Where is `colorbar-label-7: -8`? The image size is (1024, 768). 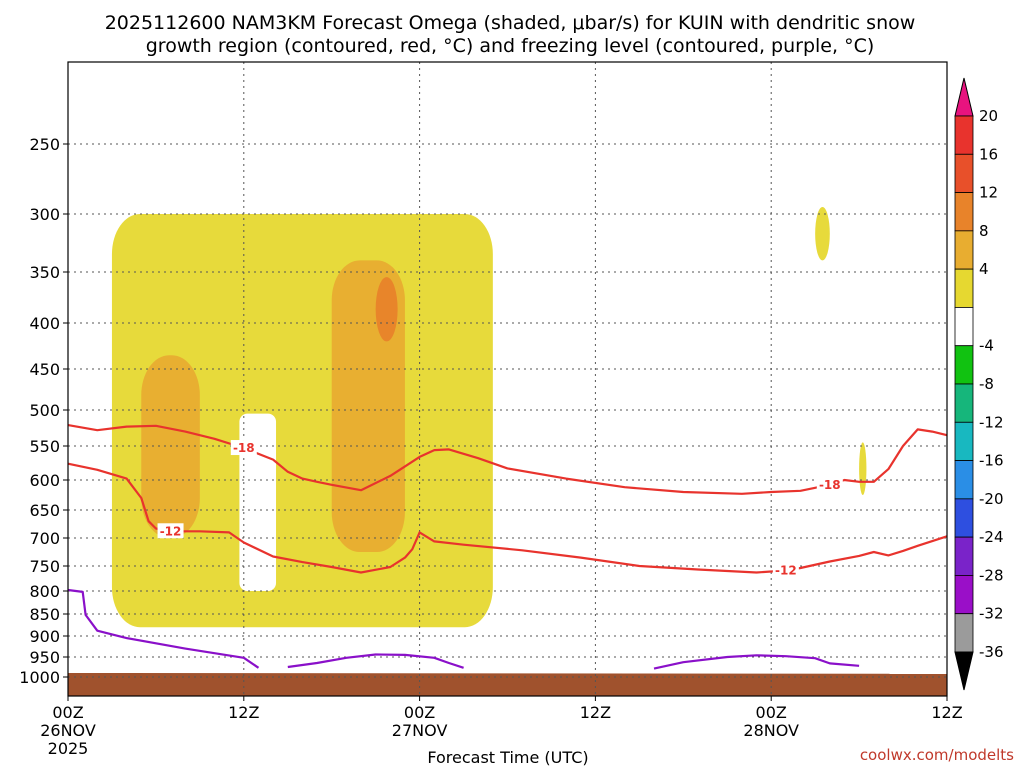
colorbar-label-7: -8 is located at coordinates (986, 384).